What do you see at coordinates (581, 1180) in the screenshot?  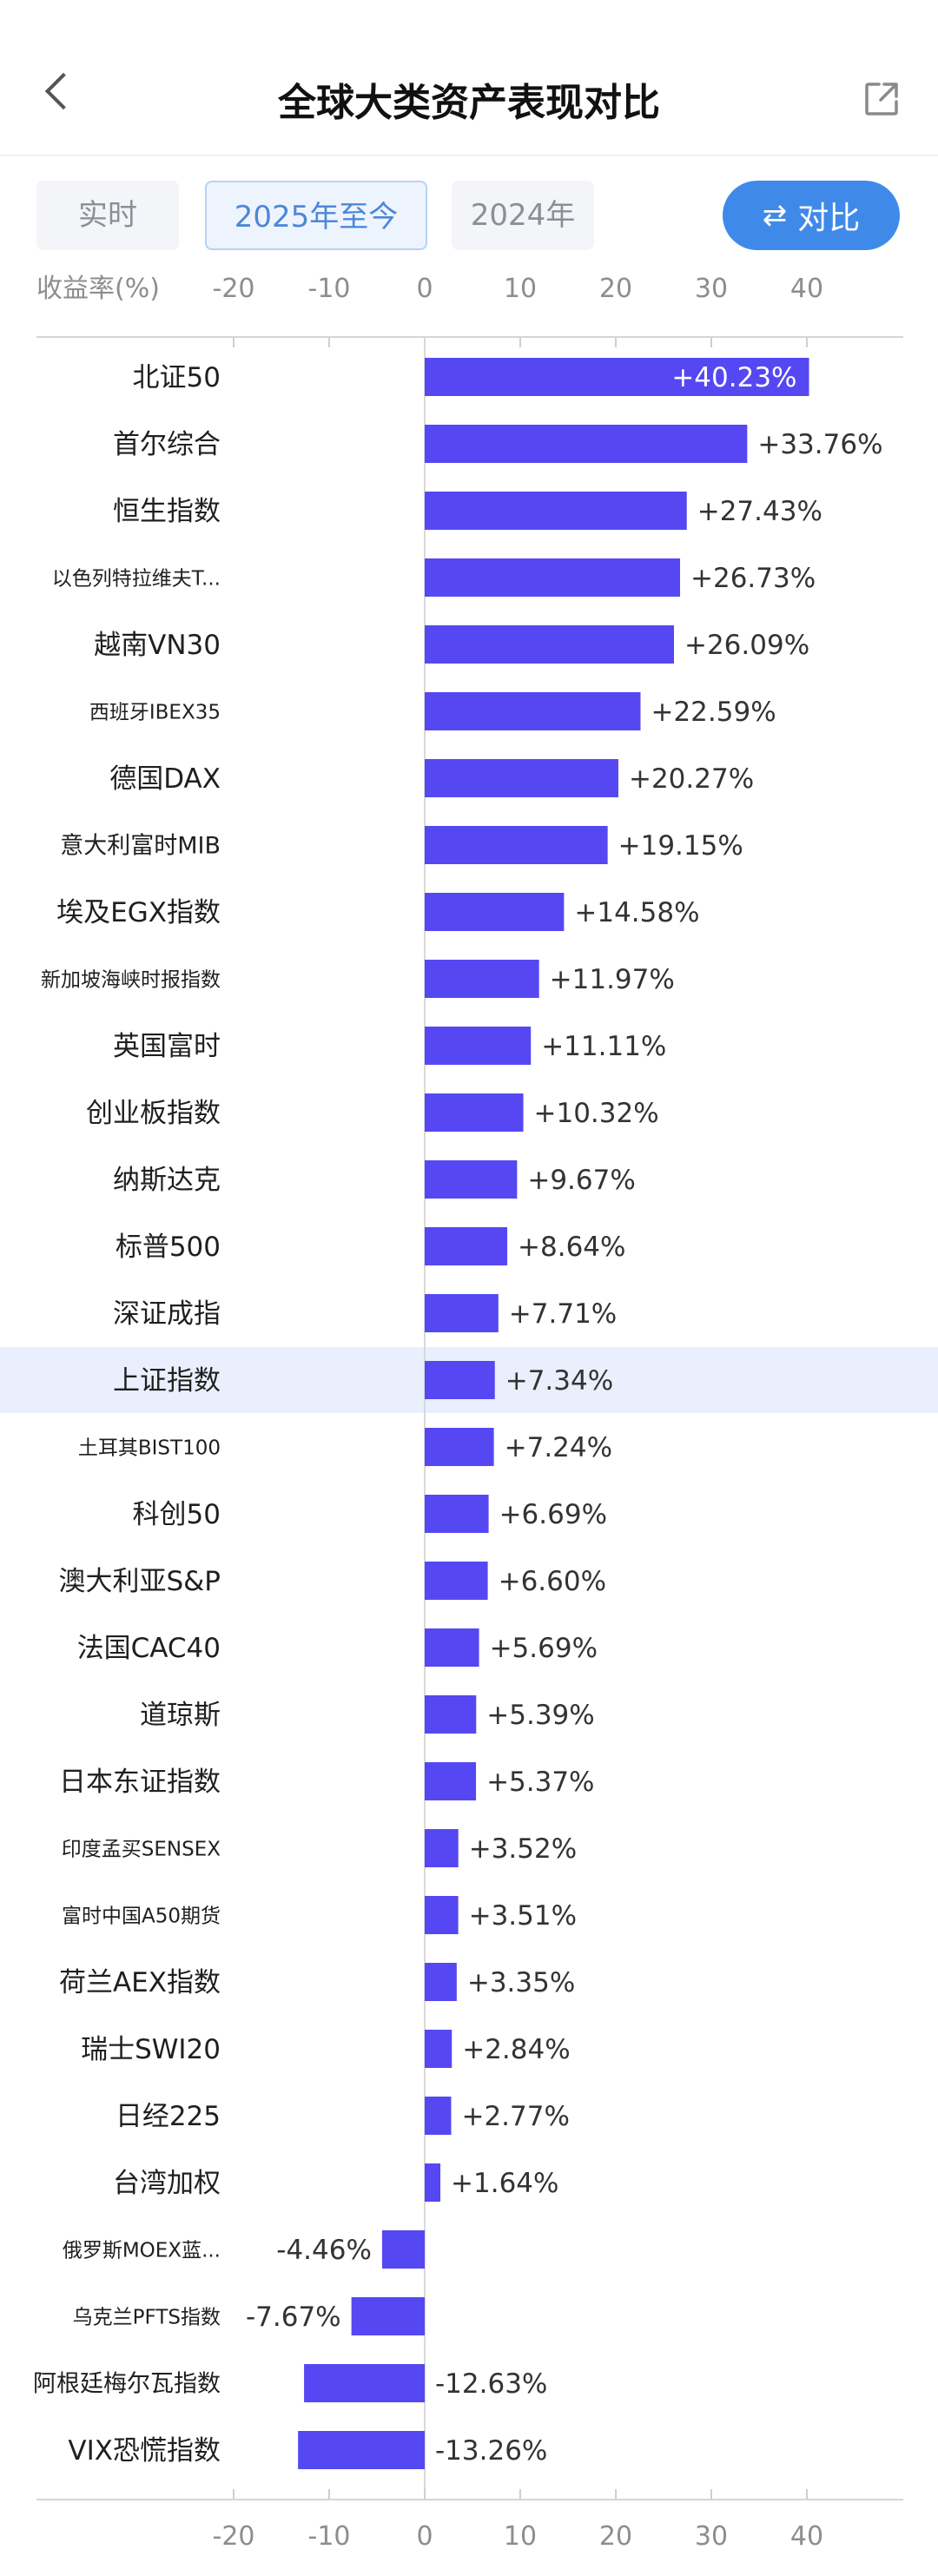 I see `data-label: +9.67%` at bounding box center [581, 1180].